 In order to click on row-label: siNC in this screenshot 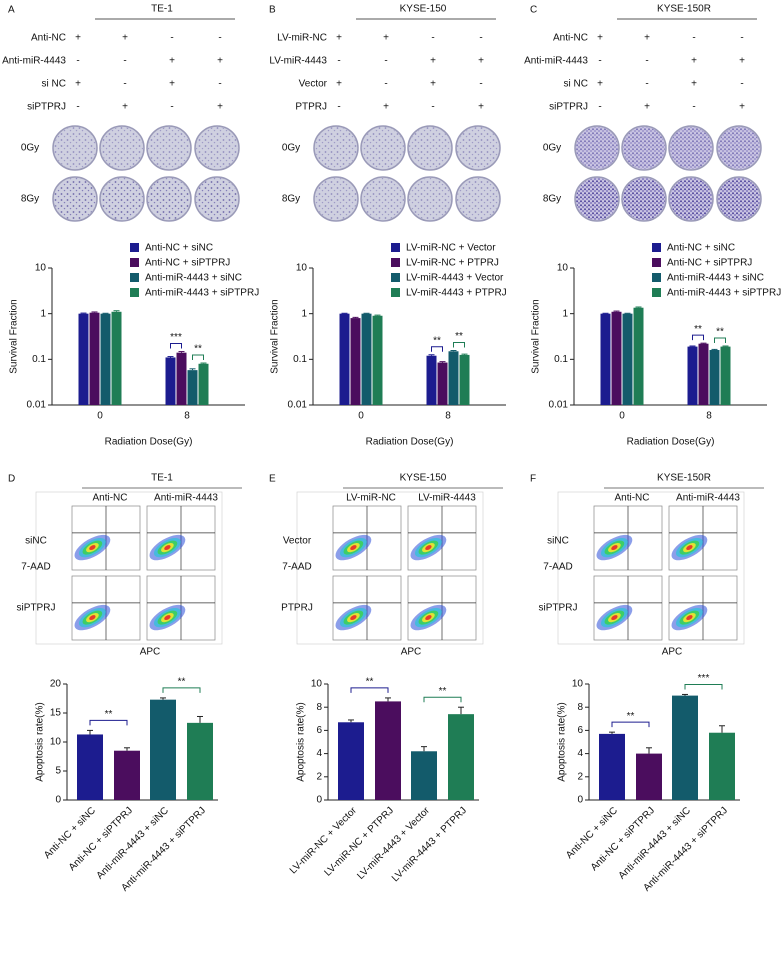, I will do `click(558, 541)`.